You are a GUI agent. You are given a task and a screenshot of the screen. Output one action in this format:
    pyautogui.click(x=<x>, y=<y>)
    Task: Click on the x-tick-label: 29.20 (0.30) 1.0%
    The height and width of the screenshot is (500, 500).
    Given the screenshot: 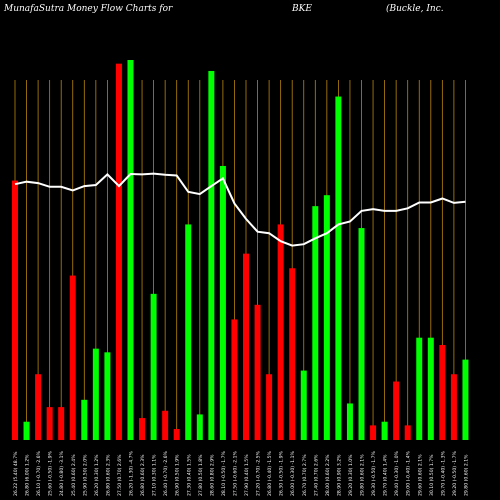 What is the action you would take?
    pyautogui.click(x=351, y=475)
    